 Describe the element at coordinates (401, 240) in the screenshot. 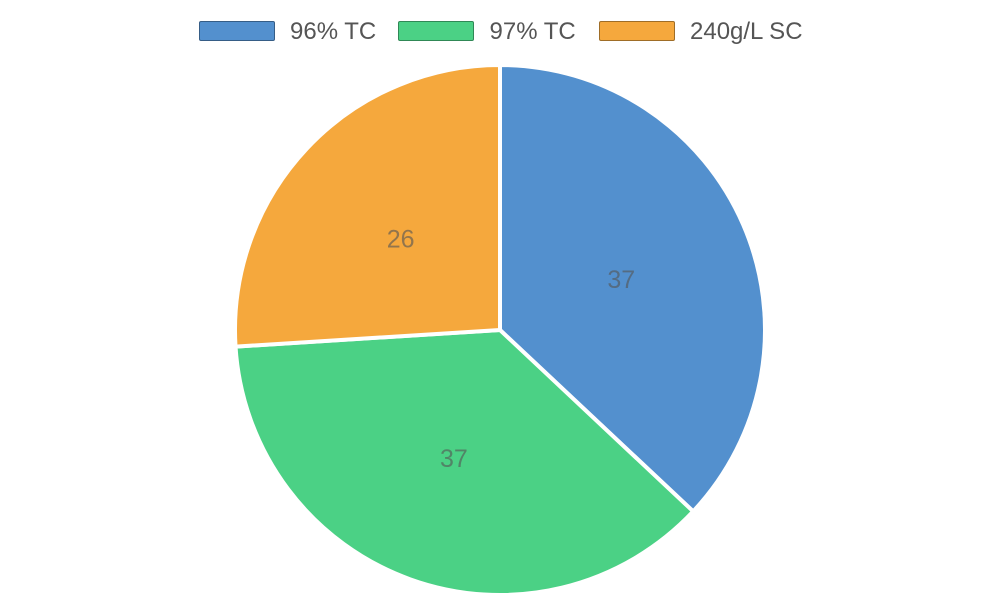

I see `svg-text: 26` at that location.